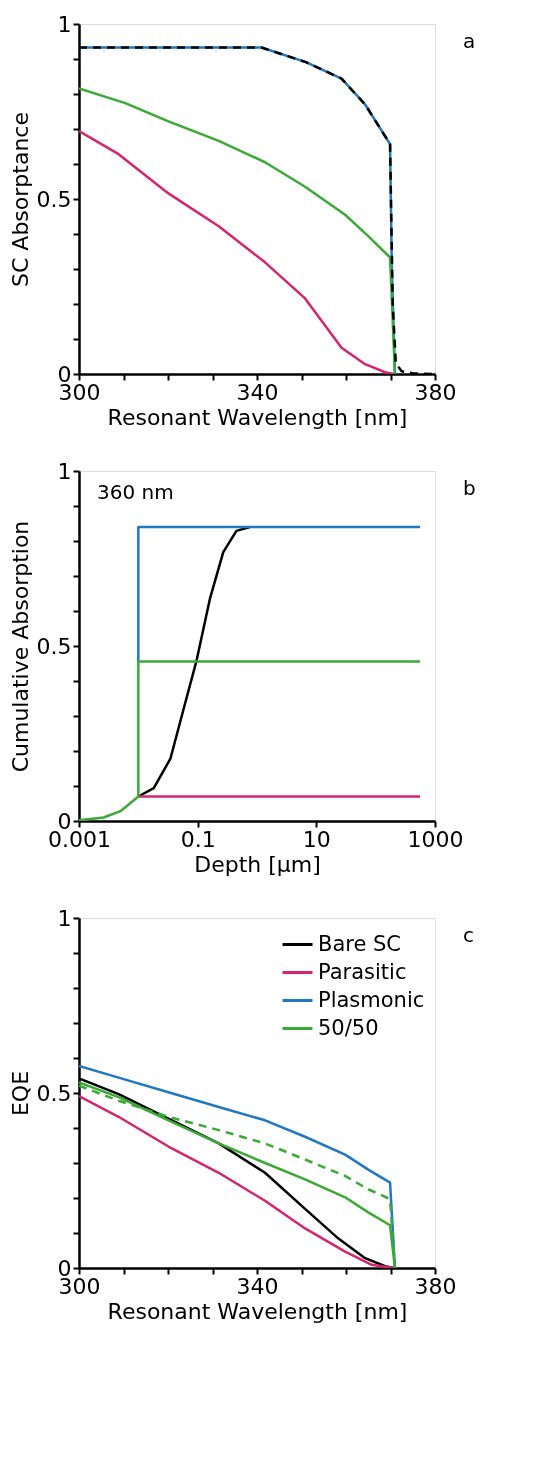 The image size is (543, 1467). I want to click on legend-label: Bare SC, so click(360, 943).